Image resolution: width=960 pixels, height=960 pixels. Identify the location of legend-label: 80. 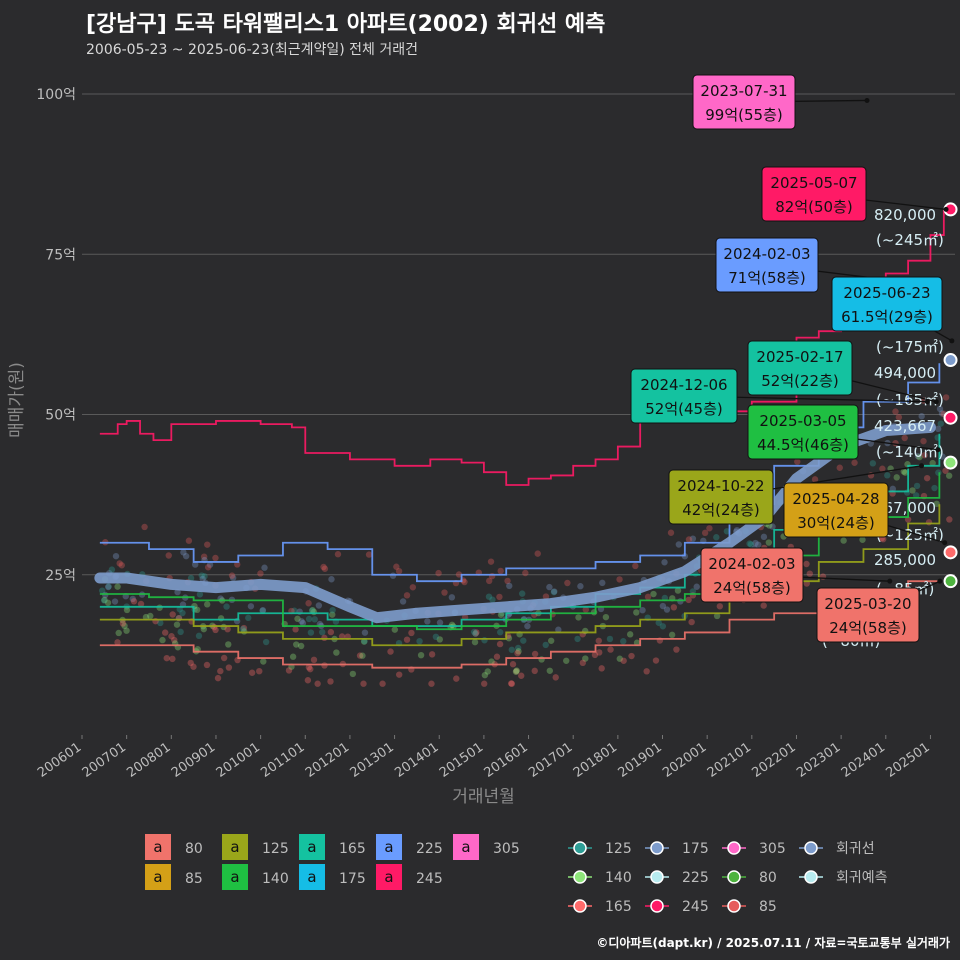
(194, 849).